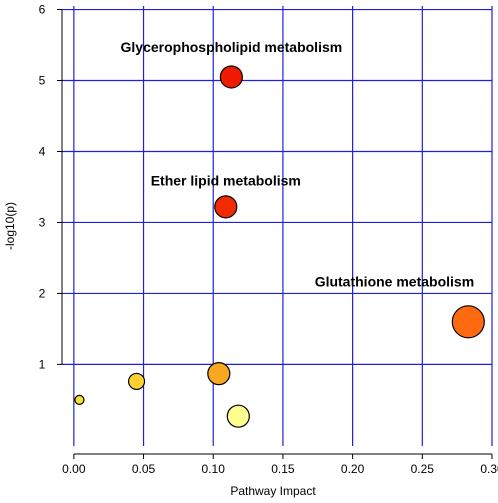  Describe the element at coordinates (353, 469) in the screenshot. I see `x-tick-label: 0.20` at that location.